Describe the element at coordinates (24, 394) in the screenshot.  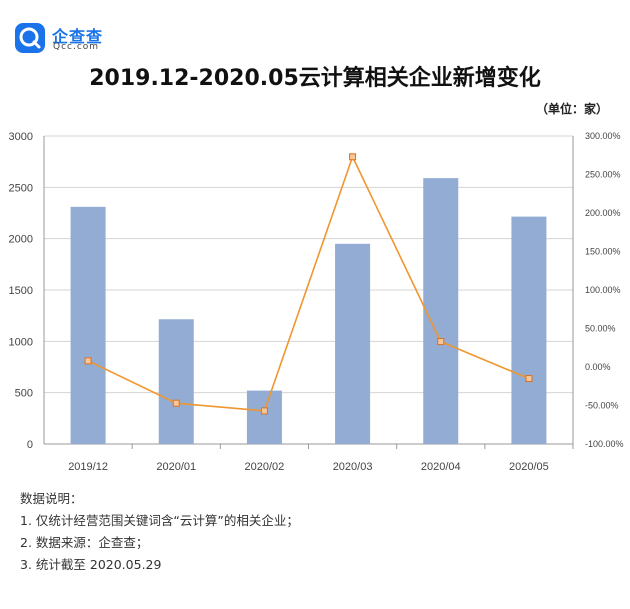
I see `y-left-tick-label: 500` at that location.